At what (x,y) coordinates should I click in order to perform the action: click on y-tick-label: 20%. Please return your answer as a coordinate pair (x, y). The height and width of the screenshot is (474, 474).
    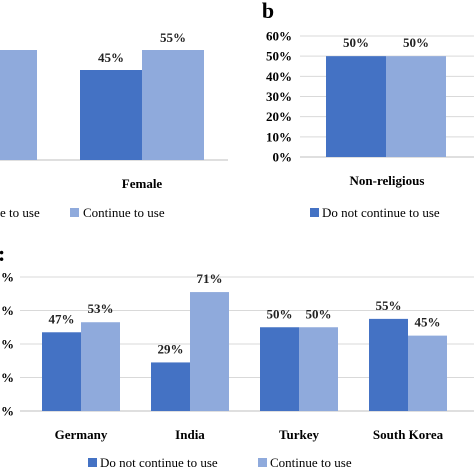
    Looking at the image, I should click on (279, 116).